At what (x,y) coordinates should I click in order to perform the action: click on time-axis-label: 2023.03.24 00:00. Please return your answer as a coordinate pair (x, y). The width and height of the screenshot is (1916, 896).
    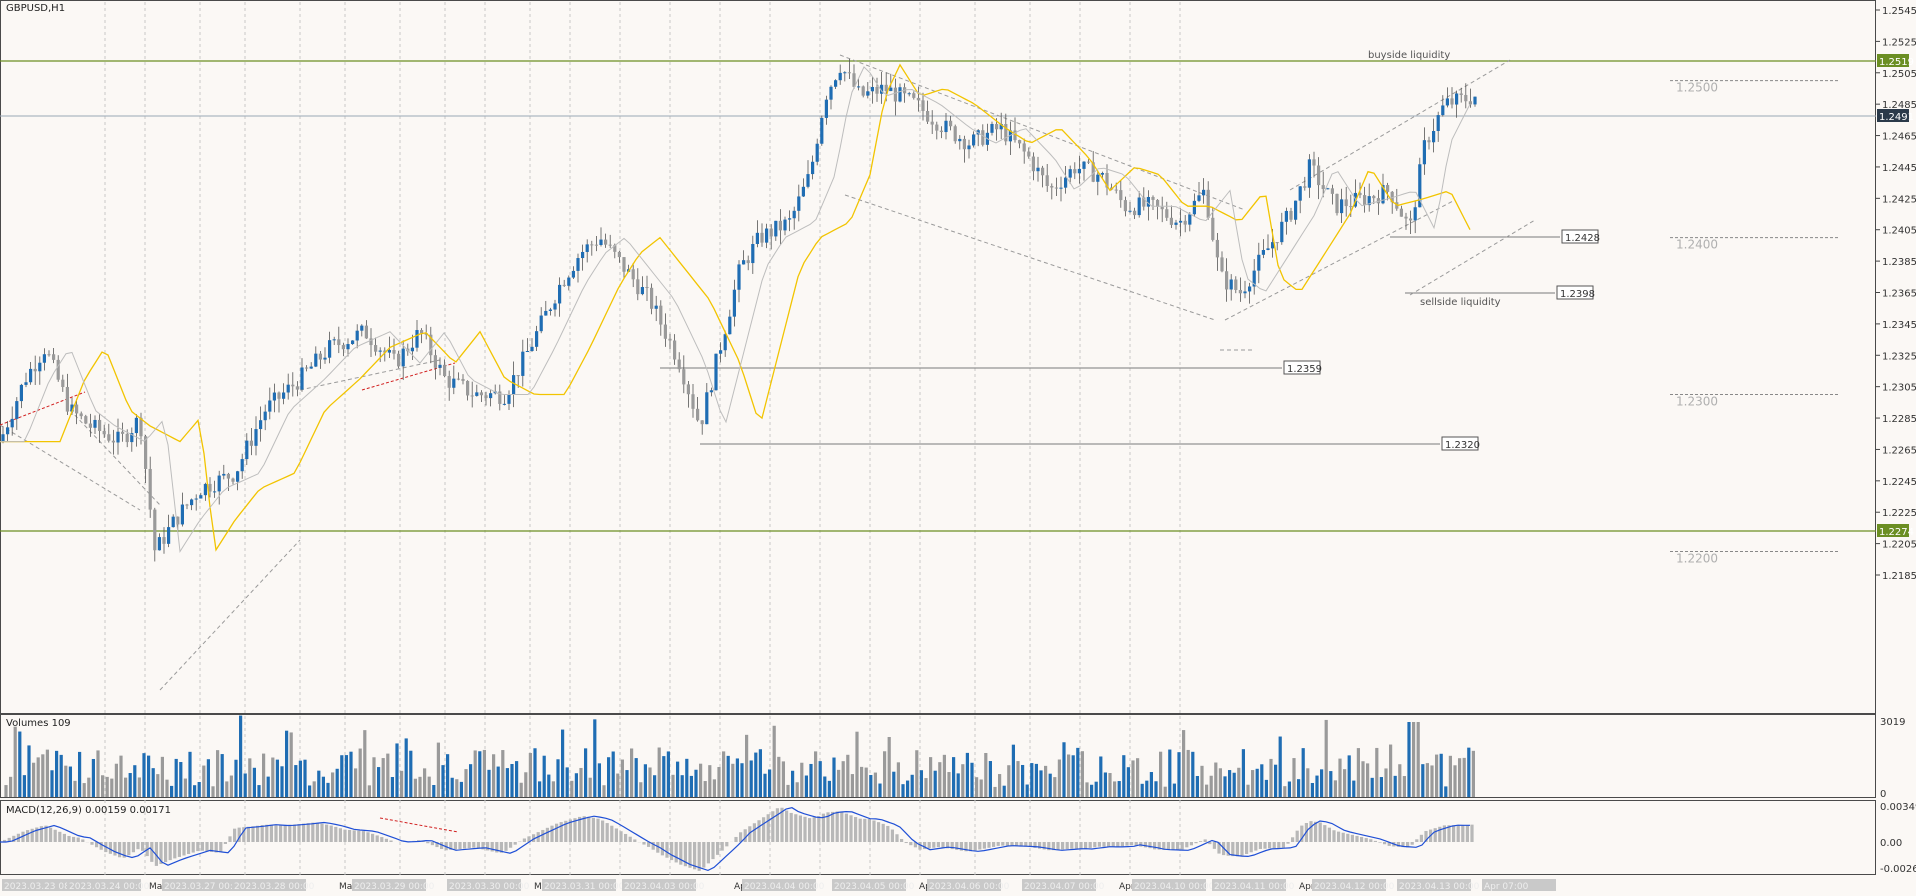
    Looking at the image, I should click on (109, 887).